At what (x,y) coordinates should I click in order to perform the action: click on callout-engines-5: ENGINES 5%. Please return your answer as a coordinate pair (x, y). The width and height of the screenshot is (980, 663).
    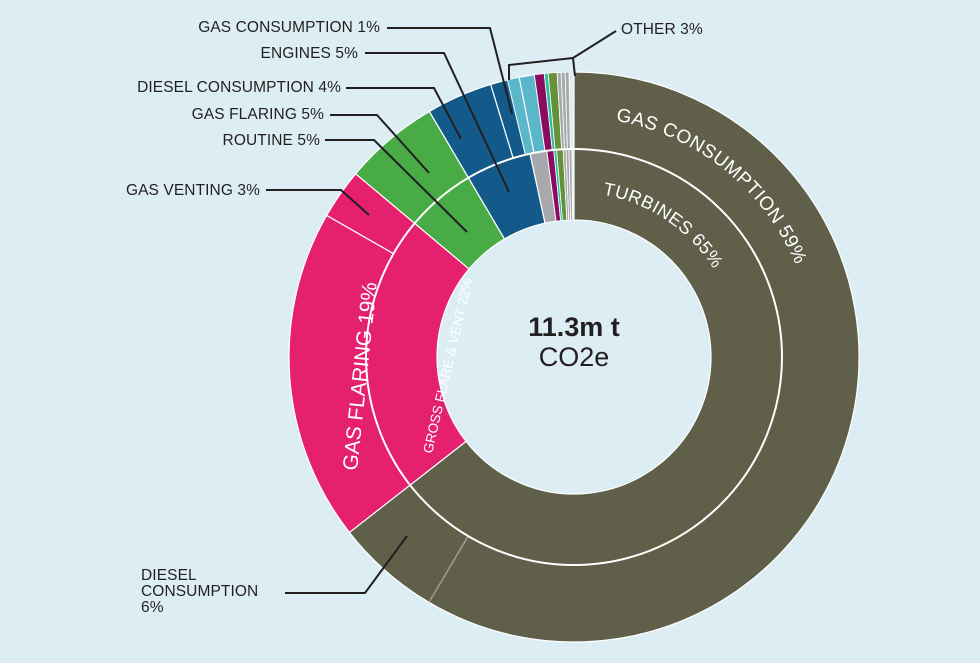
    Looking at the image, I should click on (309, 53).